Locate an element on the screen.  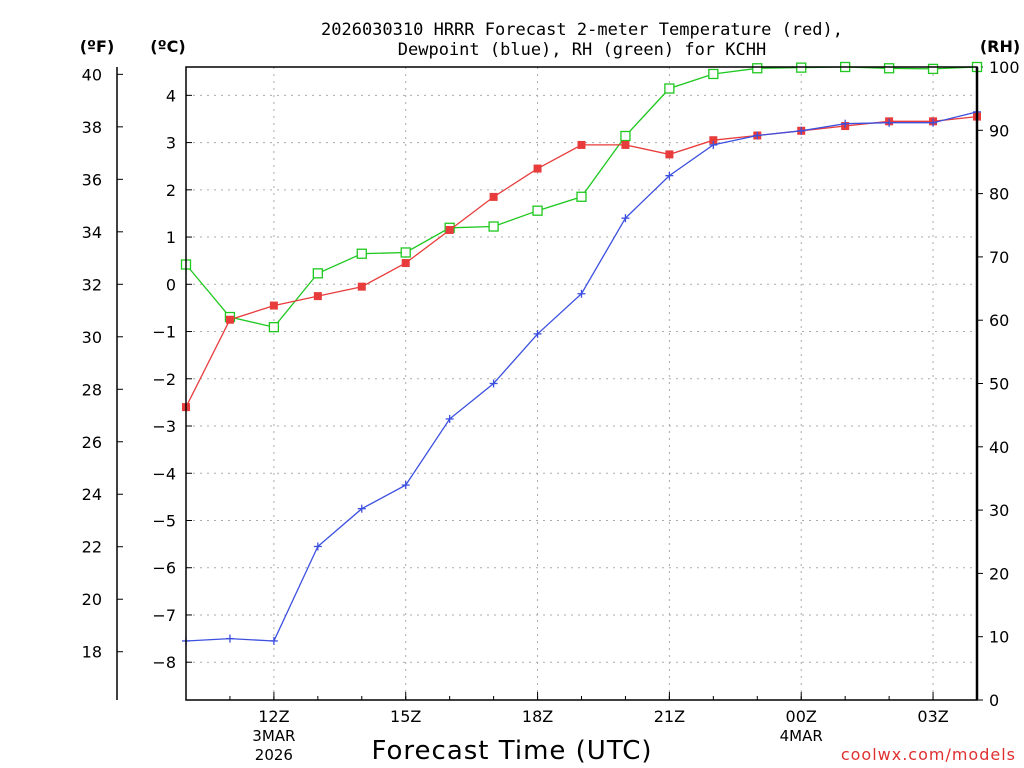
rh-tick-label: 100 is located at coordinates (1004, 67).